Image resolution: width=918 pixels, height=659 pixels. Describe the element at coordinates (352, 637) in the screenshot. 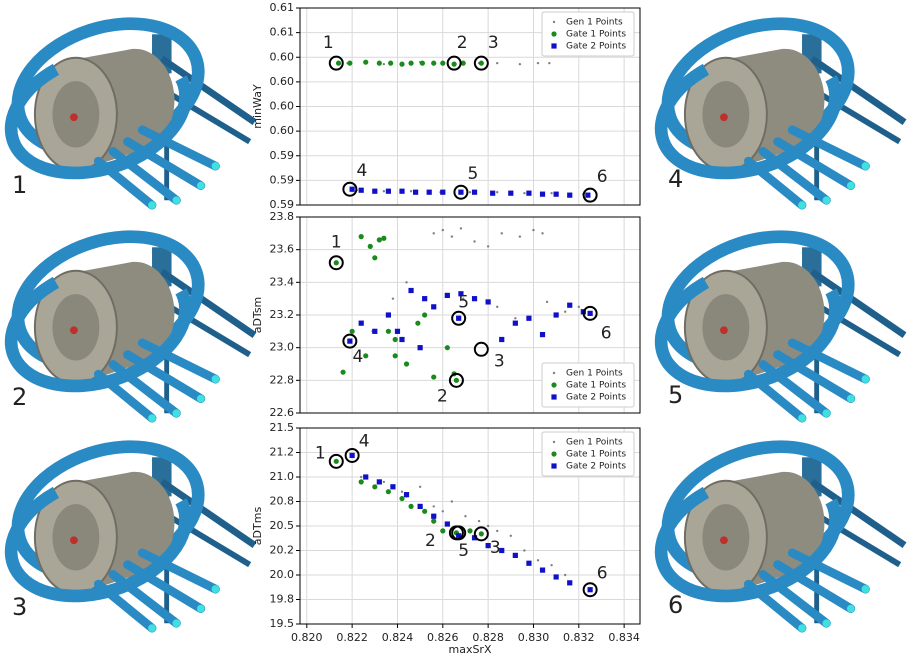

I see `x-tick-label: 0.822` at that location.